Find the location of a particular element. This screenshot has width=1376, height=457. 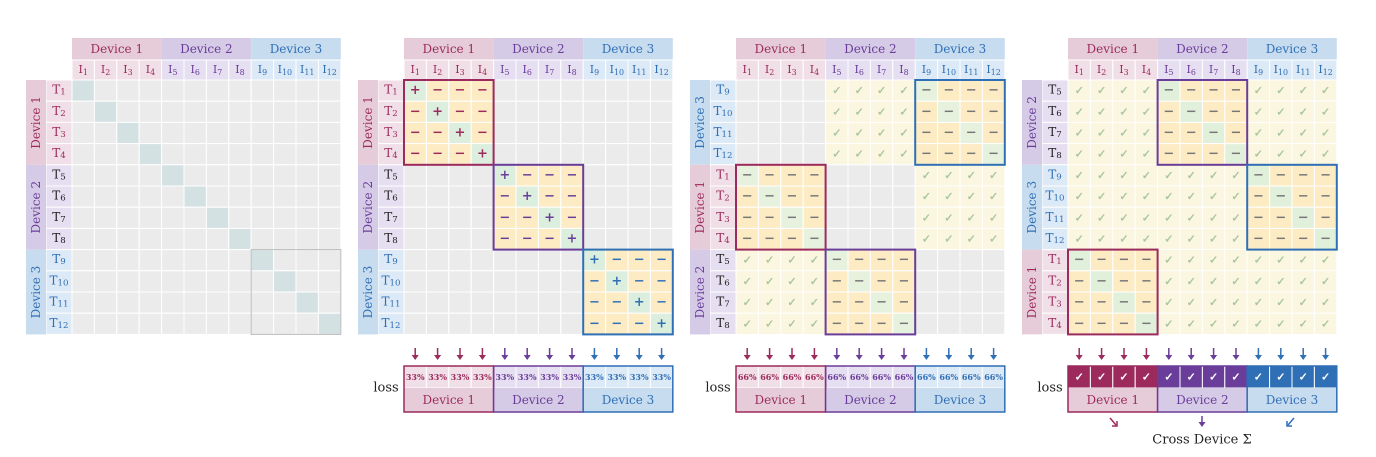

block-outline is located at coordinates (296, 292).